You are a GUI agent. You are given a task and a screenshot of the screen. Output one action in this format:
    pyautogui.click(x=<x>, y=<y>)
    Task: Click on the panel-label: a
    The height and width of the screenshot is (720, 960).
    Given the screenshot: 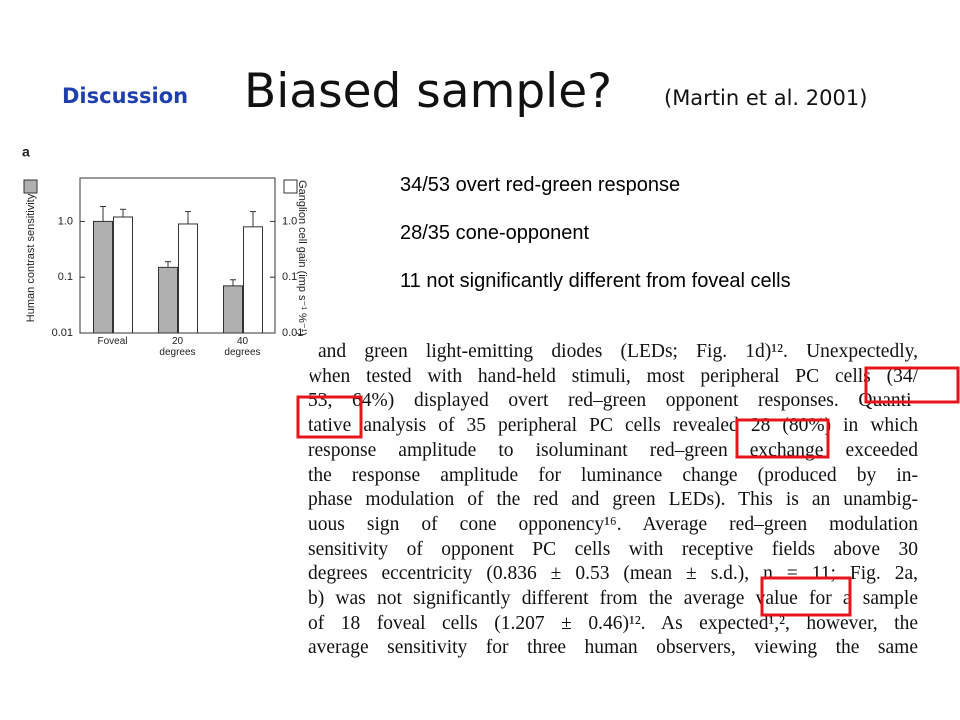 What is the action you would take?
    pyautogui.click(x=26, y=152)
    